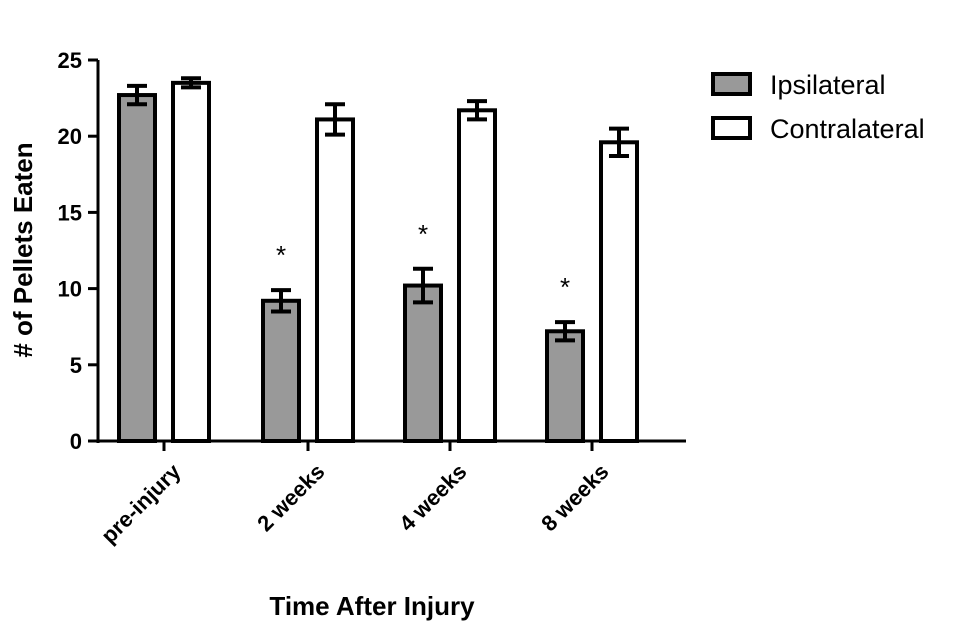 This screenshot has width=957, height=626. Describe the element at coordinates (477, 276) in the screenshot. I see `bar-contralateral-4-weeks` at that location.